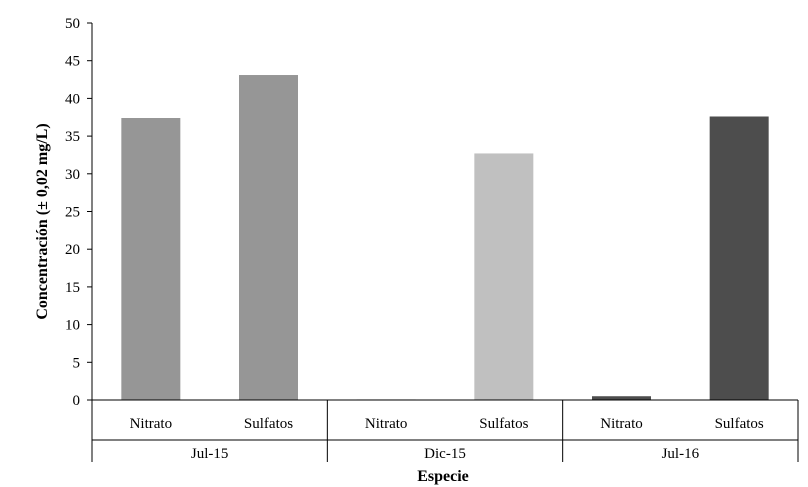 The height and width of the screenshot is (487, 808). I want to click on y-tick-label: 30, so click(72, 175).